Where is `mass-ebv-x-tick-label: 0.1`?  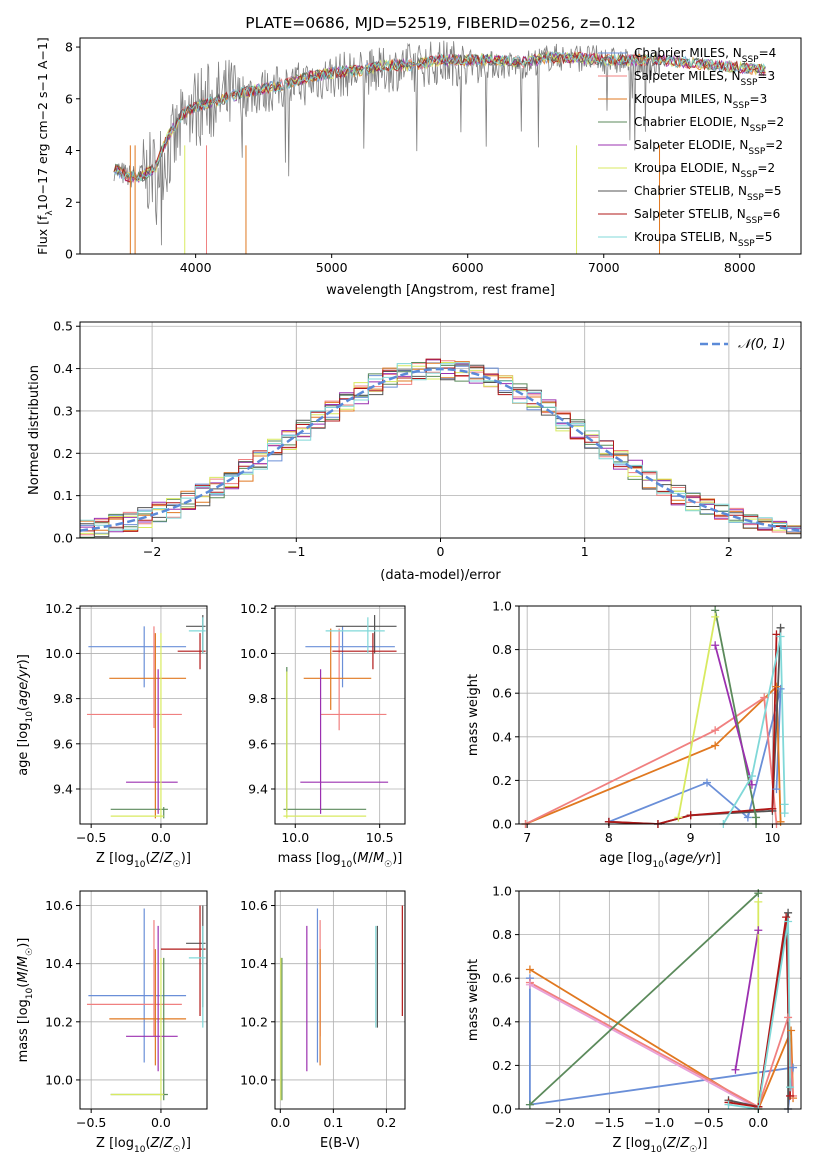
mass-ebv-x-tick-label: 0.1 is located at coordinates (333, 1122).